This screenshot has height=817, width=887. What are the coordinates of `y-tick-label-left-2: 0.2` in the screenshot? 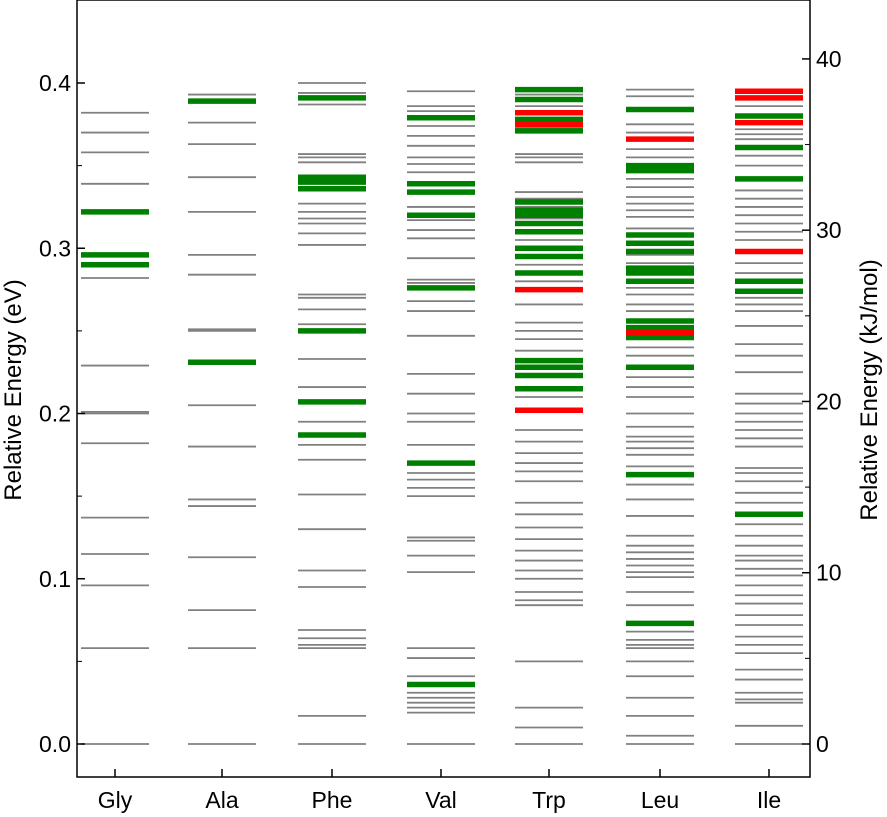 It's located at (55, 414).